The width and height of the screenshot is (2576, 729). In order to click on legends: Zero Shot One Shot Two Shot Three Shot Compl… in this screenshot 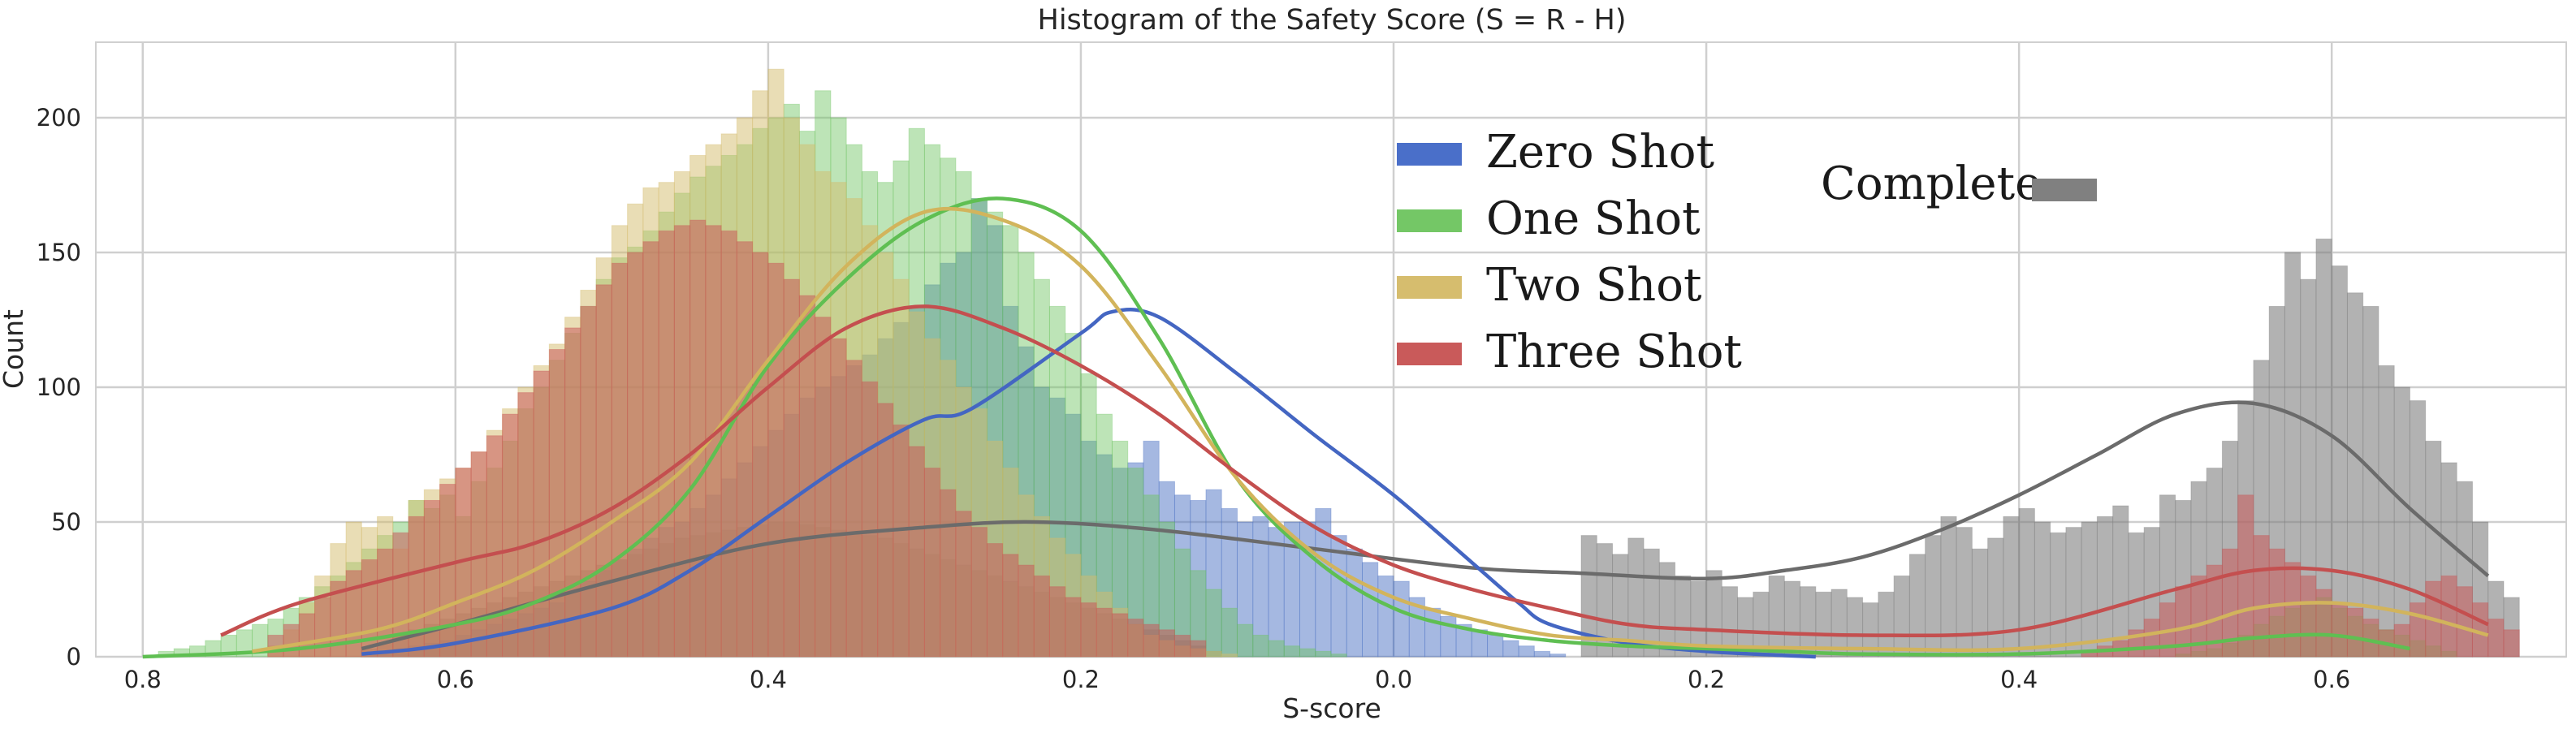, I will do `click(1747, 252)`.